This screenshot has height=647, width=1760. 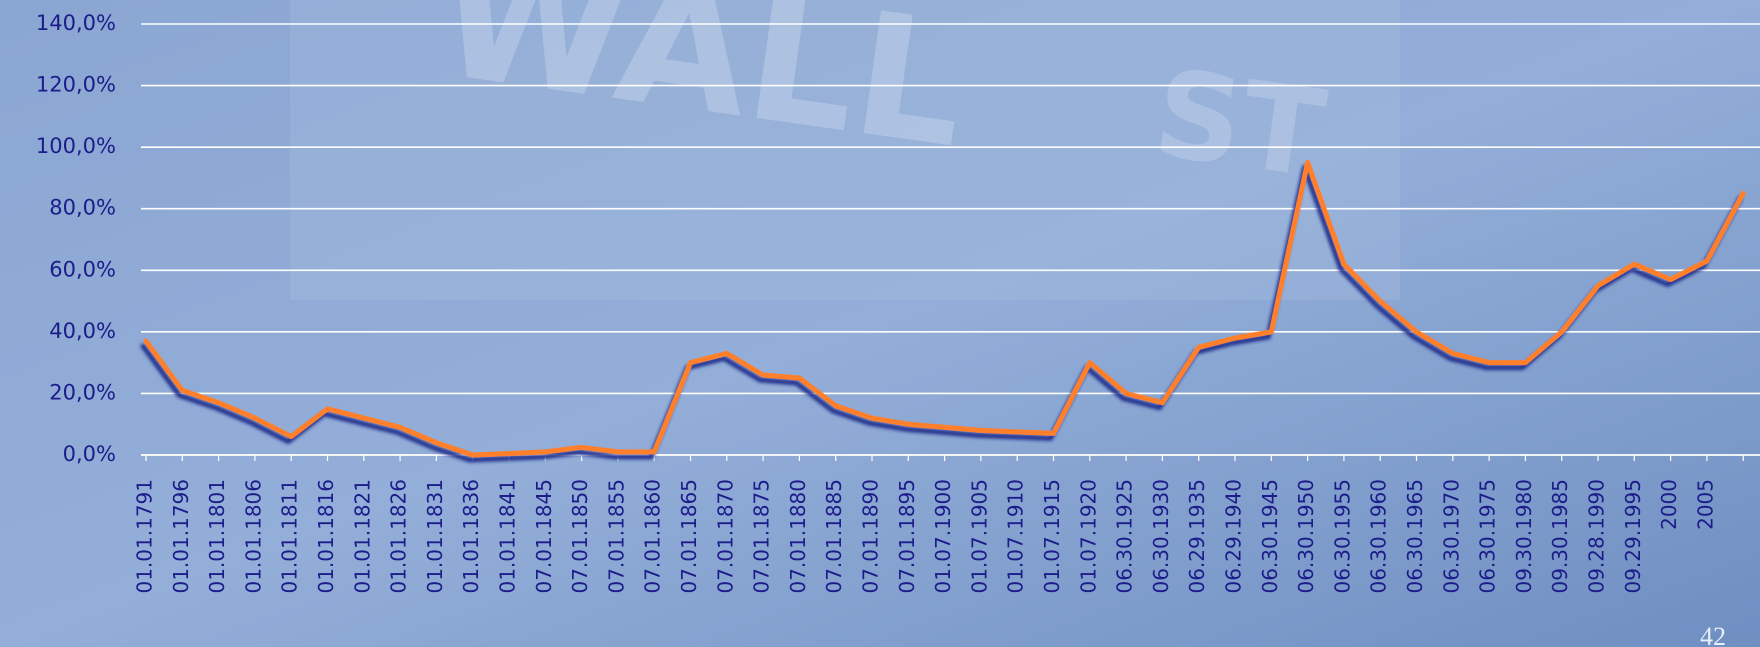 I want to click on x-tick-label: 2005, so click(x=1705, y=504).